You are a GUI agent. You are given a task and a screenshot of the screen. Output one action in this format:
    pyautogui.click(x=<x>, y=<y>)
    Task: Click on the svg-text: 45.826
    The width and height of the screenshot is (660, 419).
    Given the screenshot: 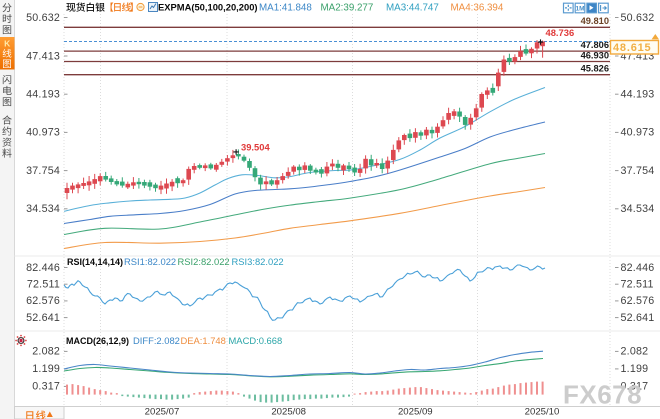 What is the action you would take?
    pyautogui.click(x=595, y=69)
    